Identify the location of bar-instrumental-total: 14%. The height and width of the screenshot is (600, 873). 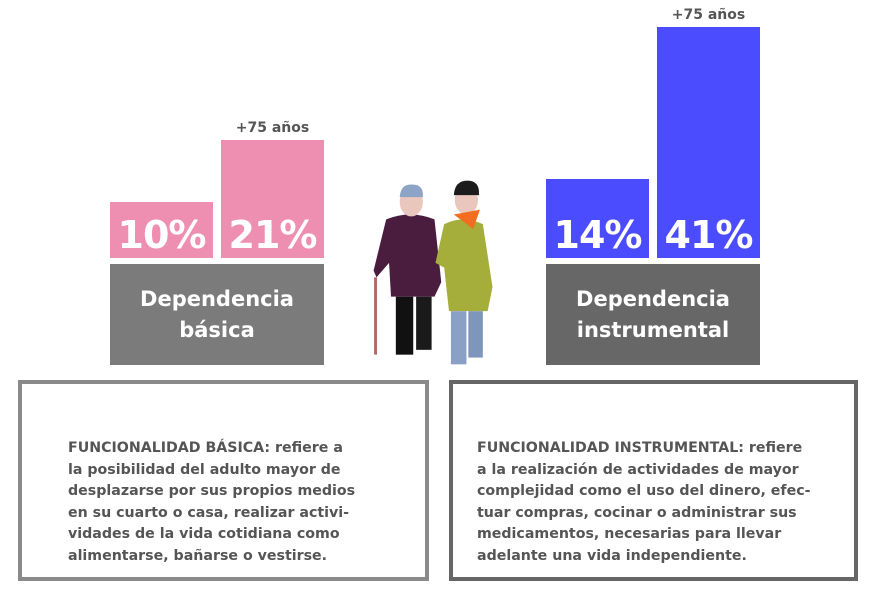
(597, 218).